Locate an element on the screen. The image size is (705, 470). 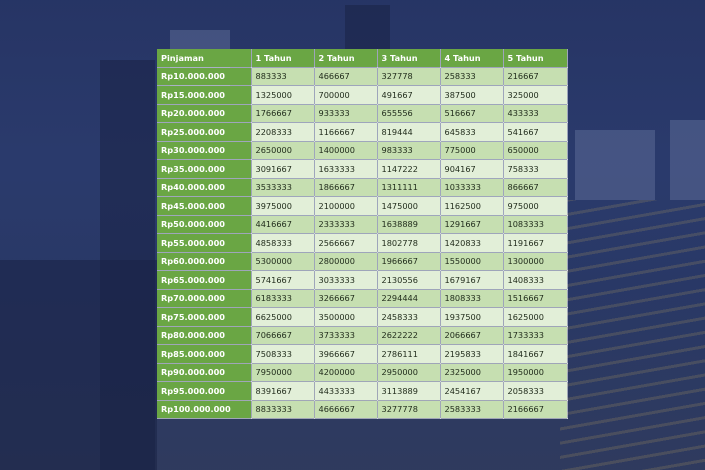
installment-cell: 2166667 is located at coordinates (535, 409).